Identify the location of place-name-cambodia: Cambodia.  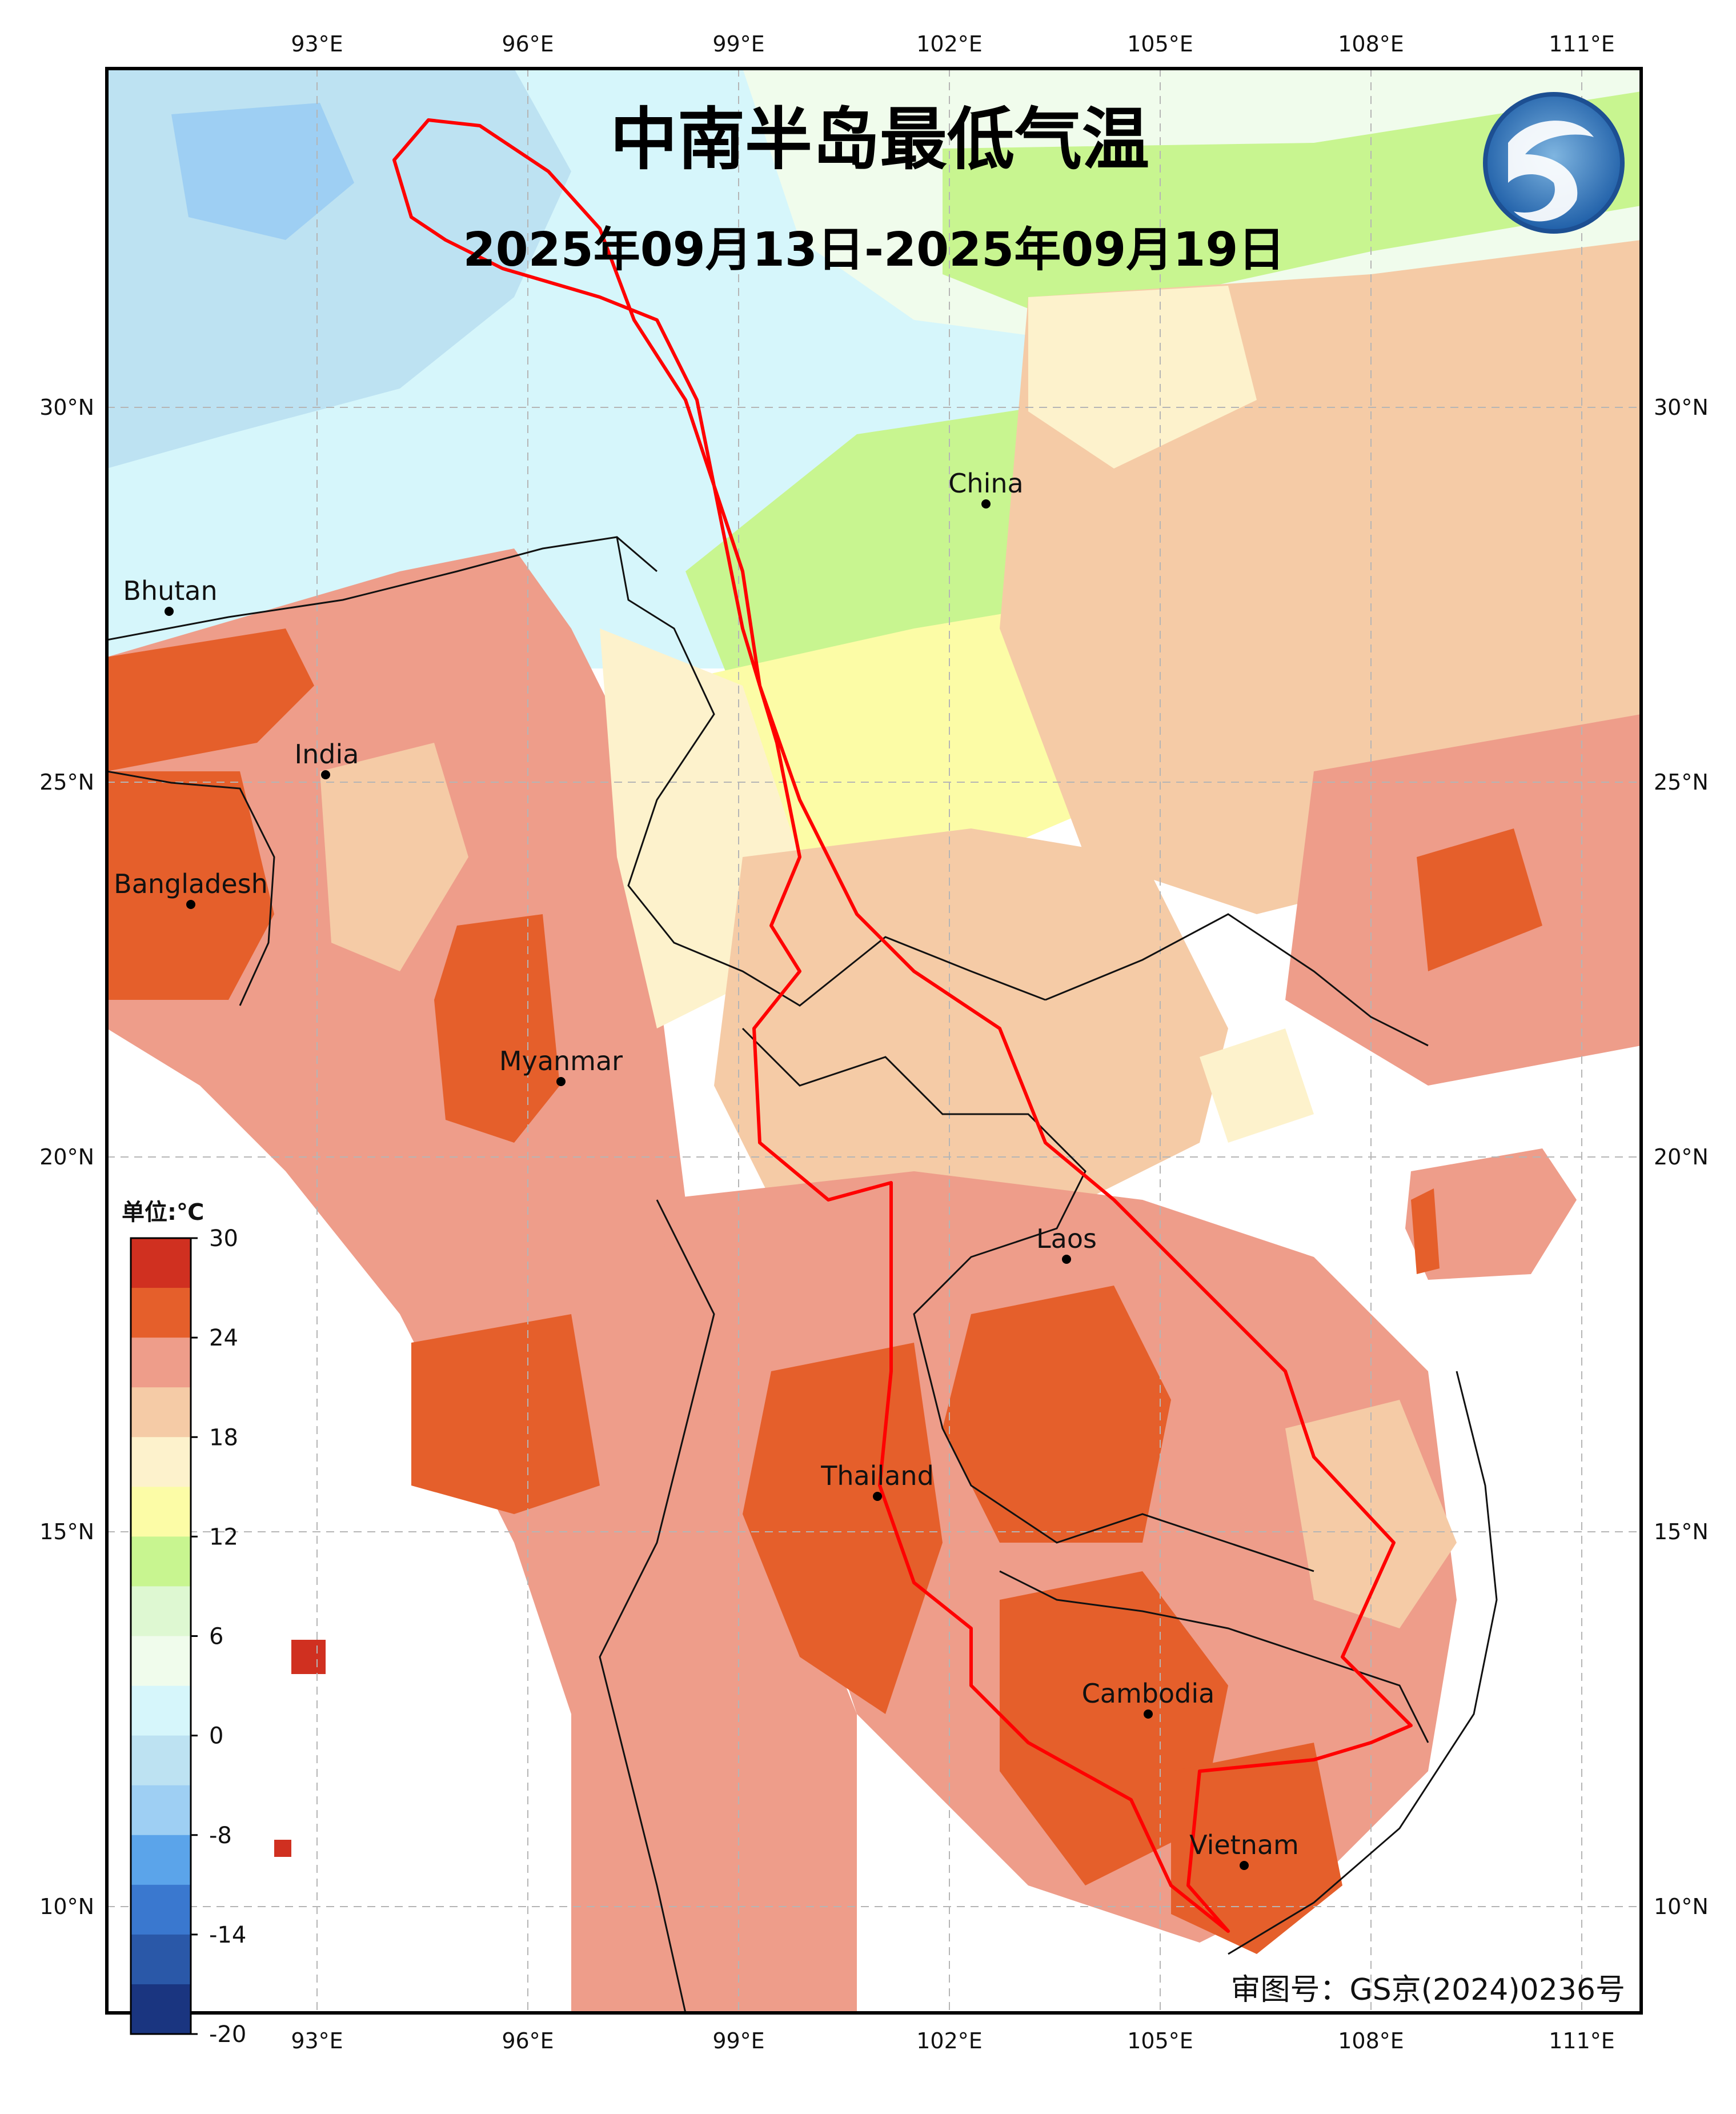
(1148, 1693).